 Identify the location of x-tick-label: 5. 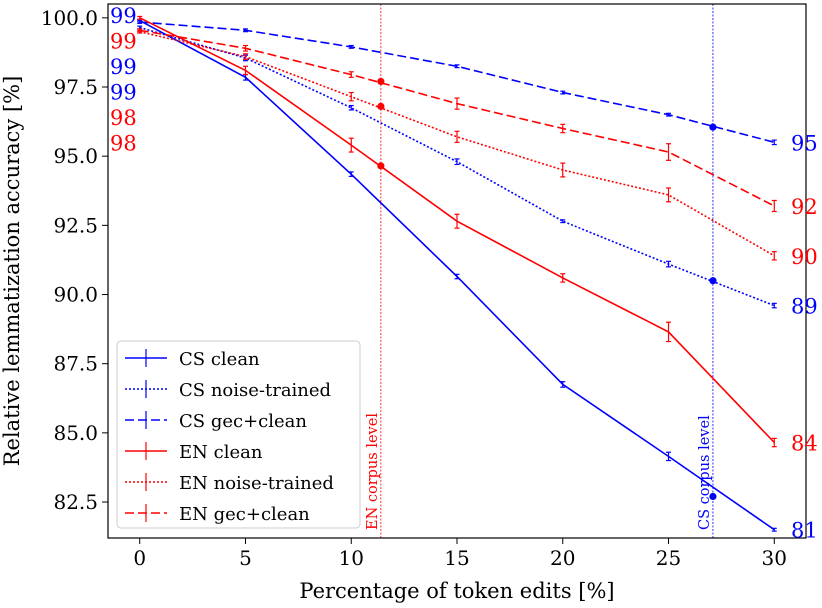
(245, 558).